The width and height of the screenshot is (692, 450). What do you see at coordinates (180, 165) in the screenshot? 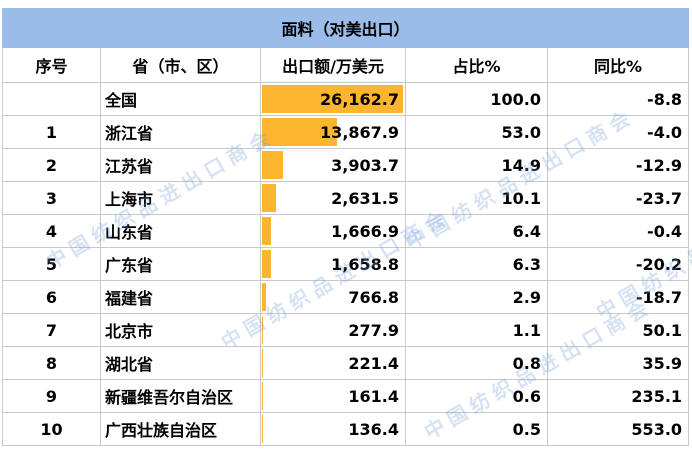
I see `row-province: 江苏省` at bounding box center [180, 165].